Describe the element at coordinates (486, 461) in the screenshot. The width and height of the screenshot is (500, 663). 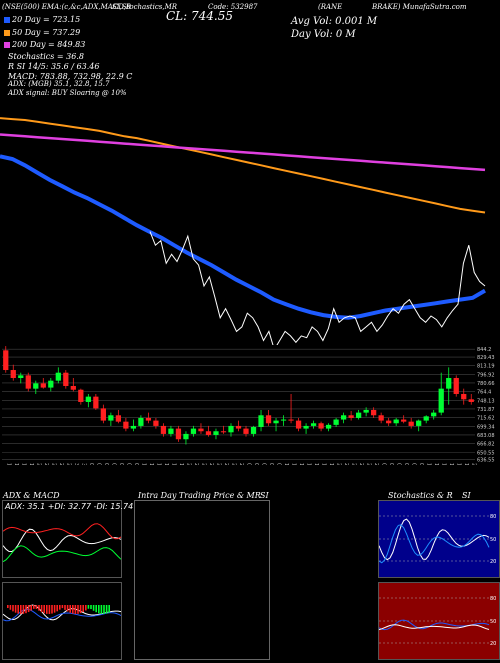
I see `price-tick-label: 636.55` at that location.